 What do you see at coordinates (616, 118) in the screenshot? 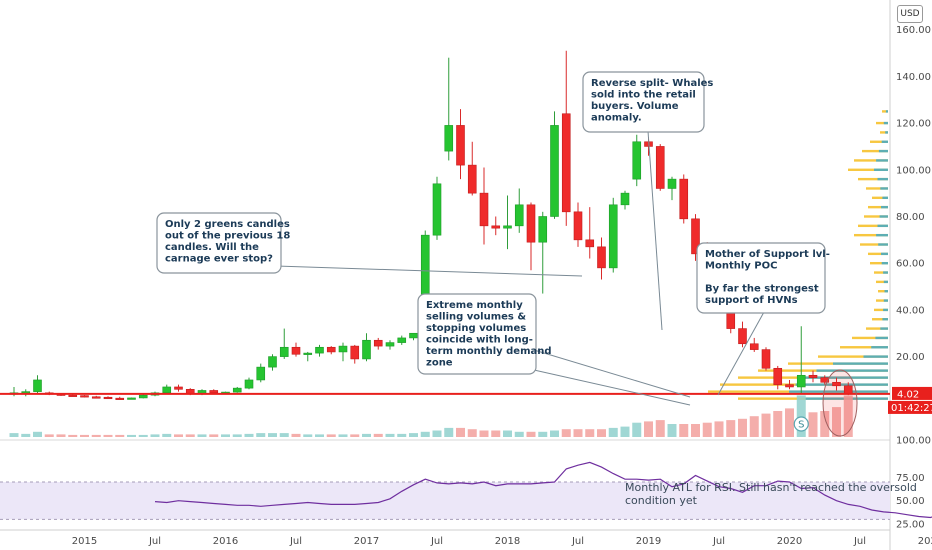
I see `callout-text-line: anomaly.` at bounding box center [616, 118].